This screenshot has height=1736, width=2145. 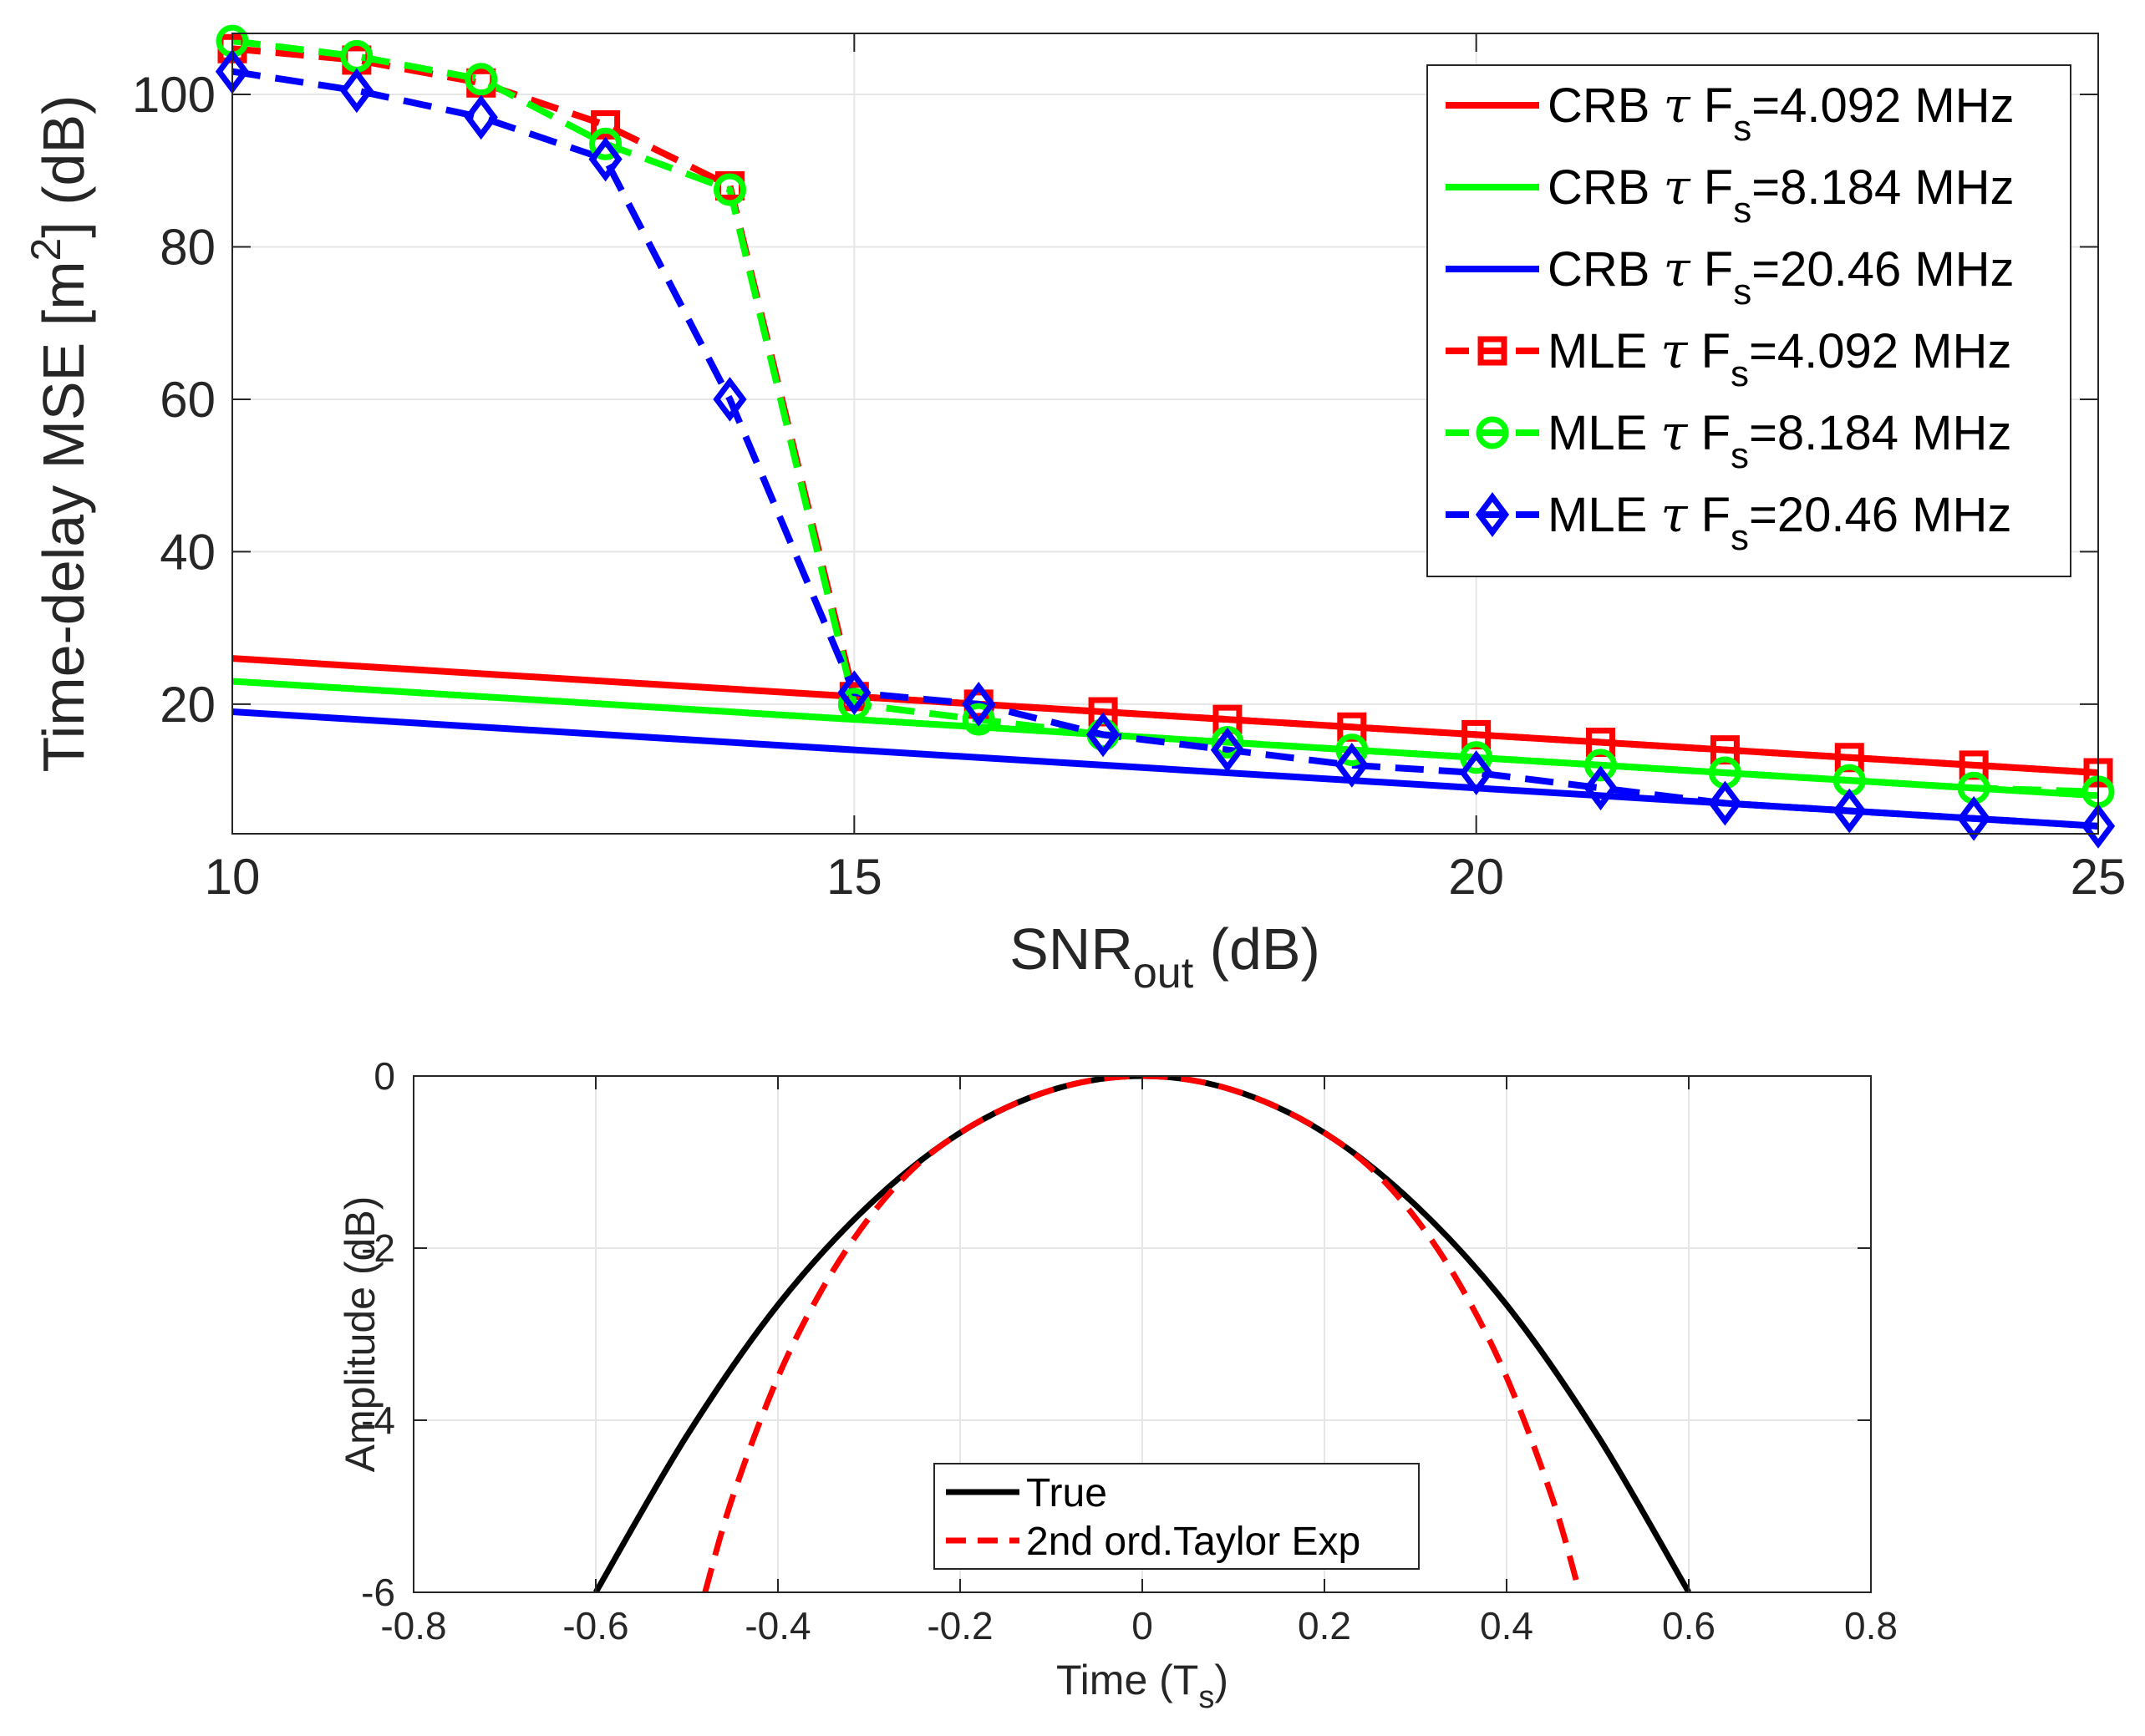 I want to click on mse-y-tick-label: 80, so click(x=188, y=247).